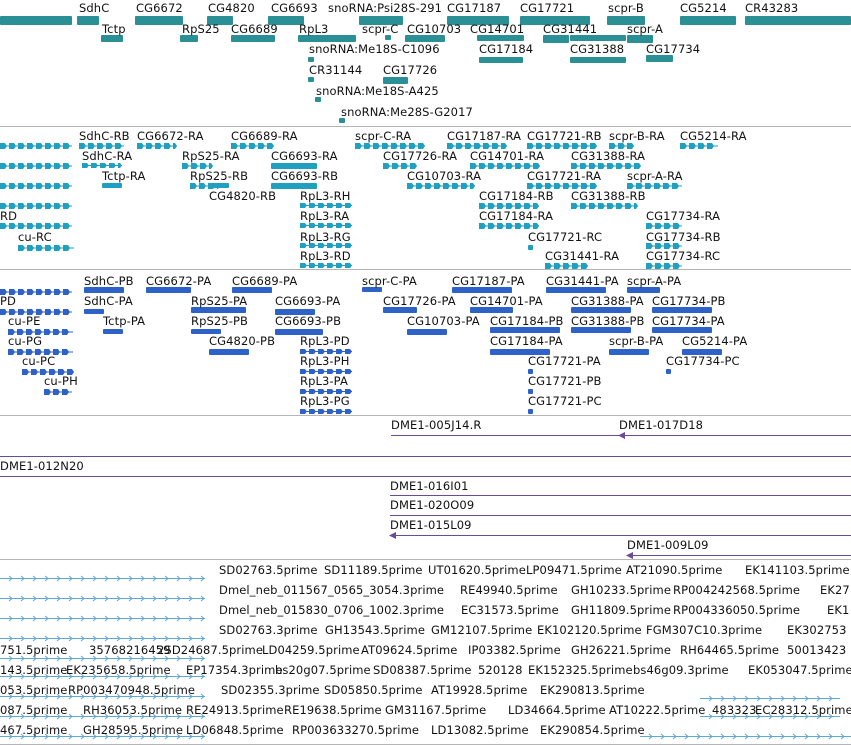  Describe the element at coordinates (514, 650) in the screenshot. I see `ests-feature-label: IP03382.5prime` at that location.